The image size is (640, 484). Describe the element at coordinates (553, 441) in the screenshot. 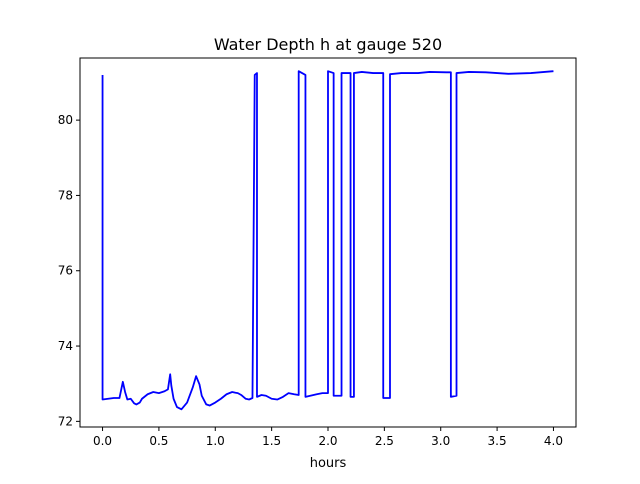

I see `x-tick-label: 4.0` at that location.